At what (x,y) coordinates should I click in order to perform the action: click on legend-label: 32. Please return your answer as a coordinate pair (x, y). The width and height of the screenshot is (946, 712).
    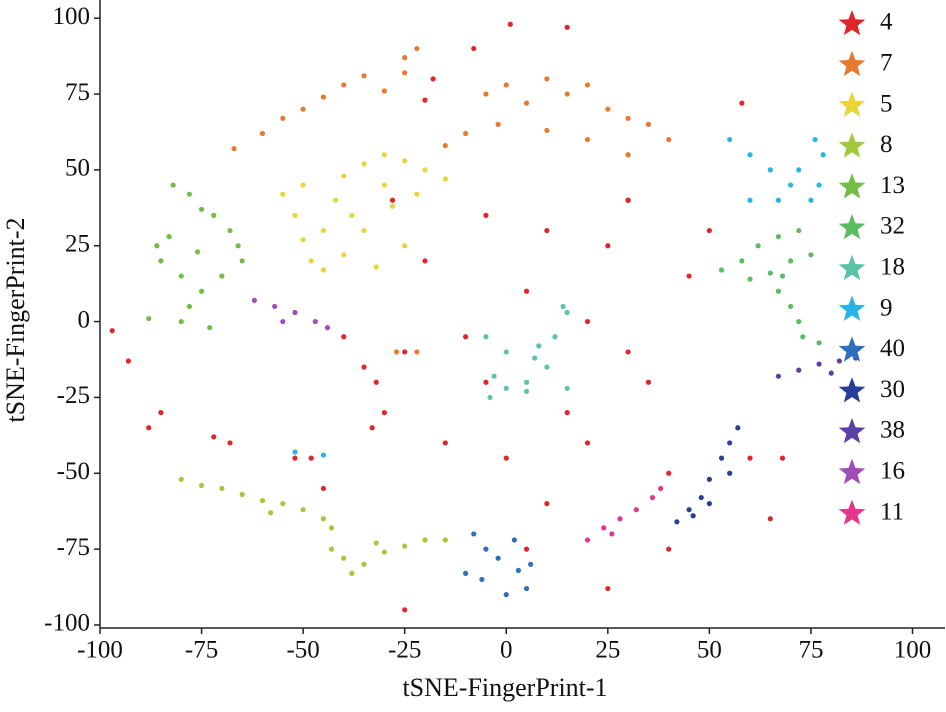
    Looking at the image, I should click on (892, 226).